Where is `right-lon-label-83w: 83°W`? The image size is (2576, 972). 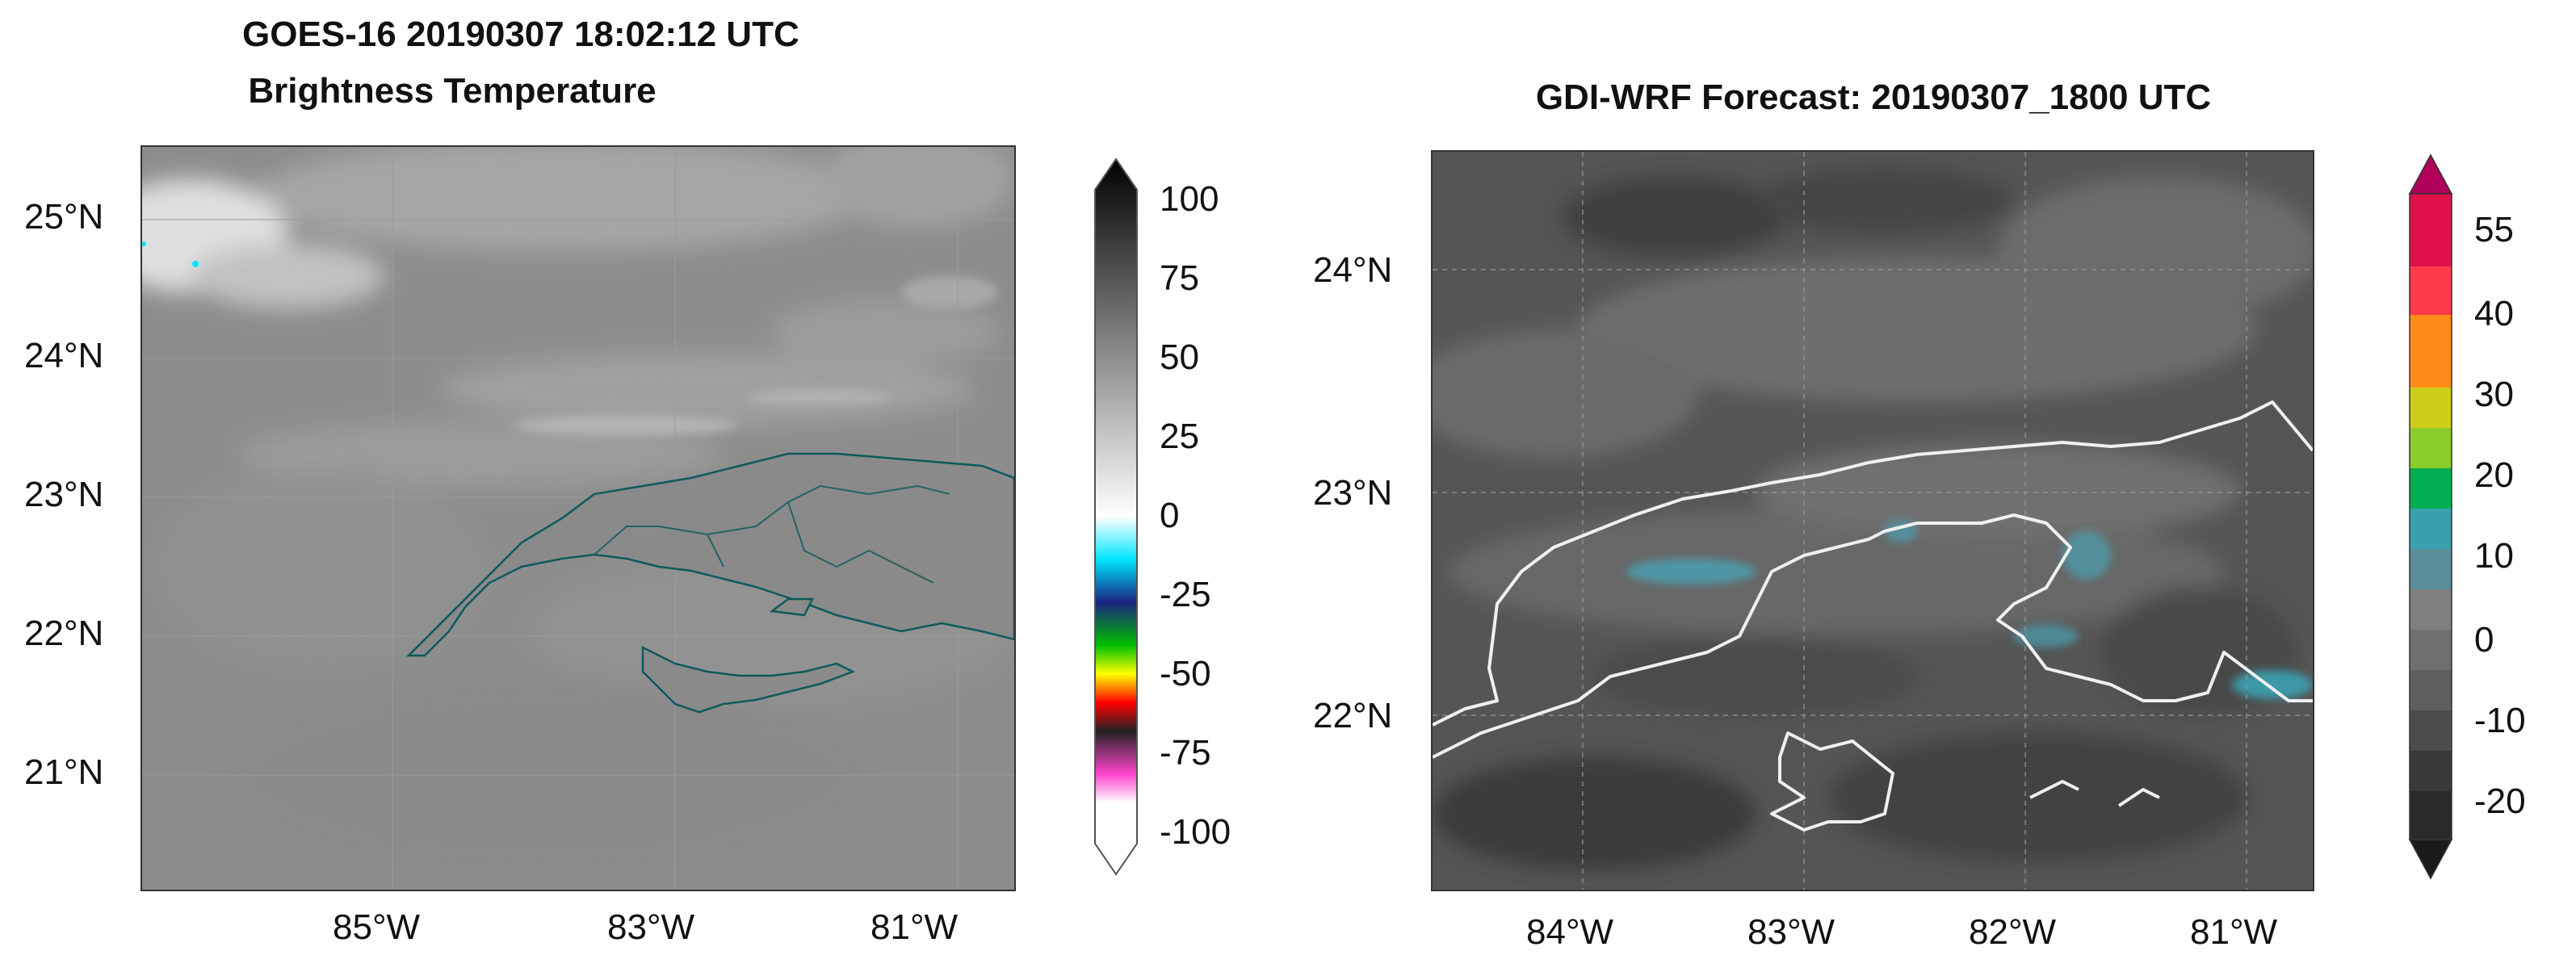
right-lon-label-83w: 83°W is located at coordinates (1792, 932).